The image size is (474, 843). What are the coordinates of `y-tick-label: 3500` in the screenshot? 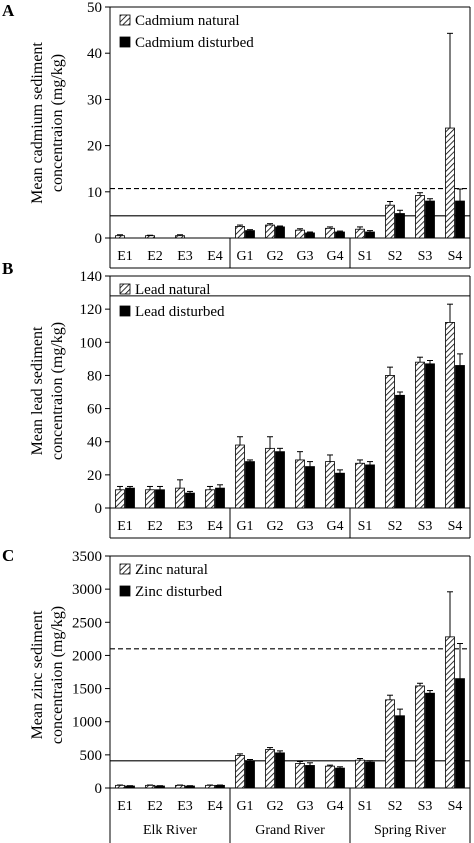 It's located at (87, 557).